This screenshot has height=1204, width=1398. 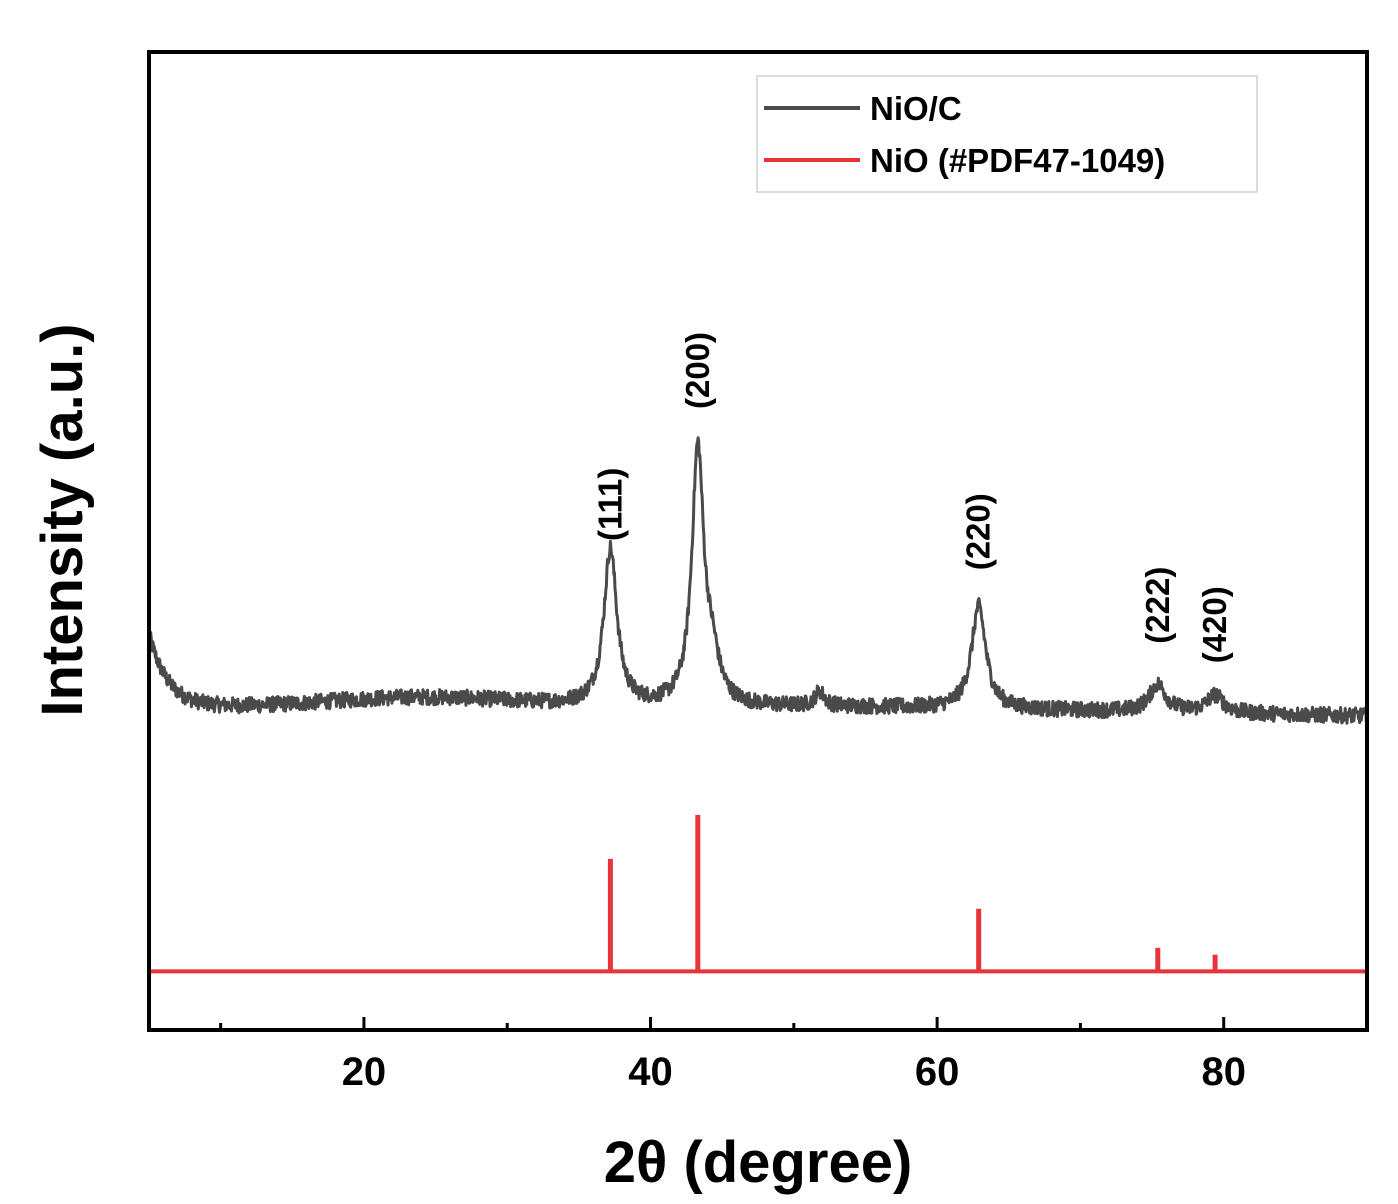 What do you see at coordinates (1157, 605) in the screenshot?
I see `peak-label: (222)` at bounding box center [1157, 605].